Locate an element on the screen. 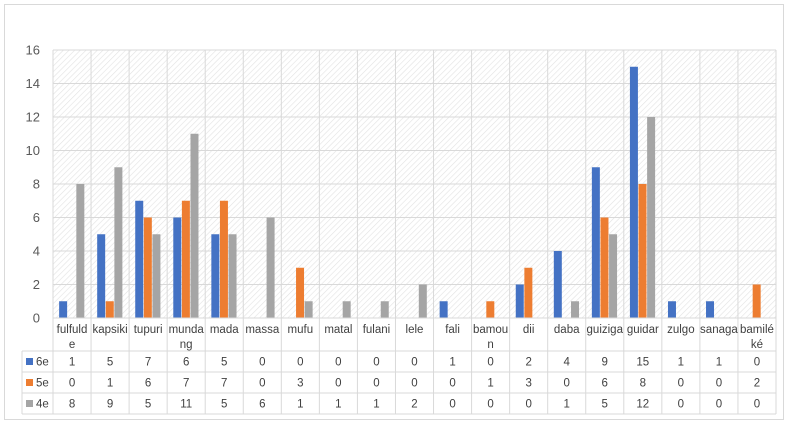  table-cell-value: 4 is located at coordinates (567, 363).